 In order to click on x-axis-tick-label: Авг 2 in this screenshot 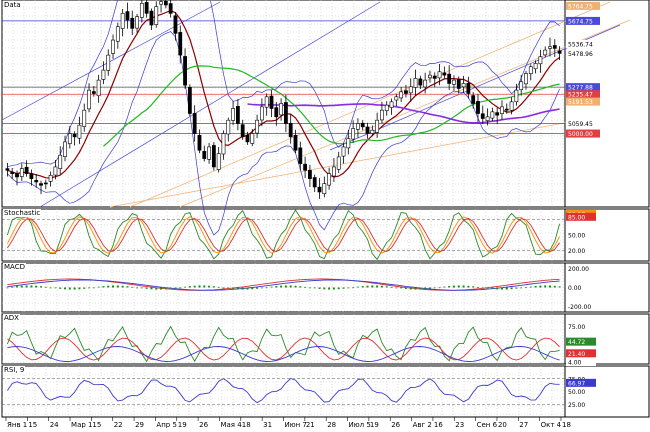, I will do `click(422, 424)`.